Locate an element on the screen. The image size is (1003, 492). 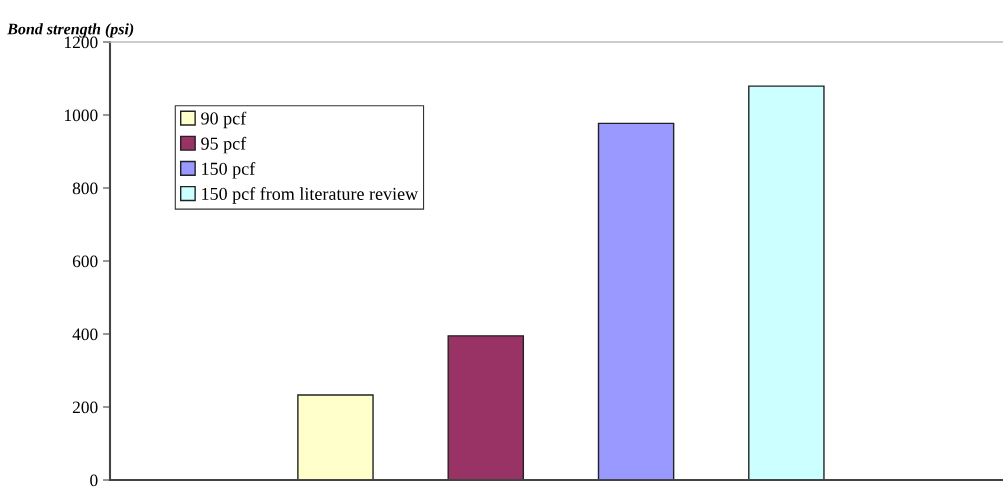
legend-label: 95 pcf is located at coordinates (224, 145).